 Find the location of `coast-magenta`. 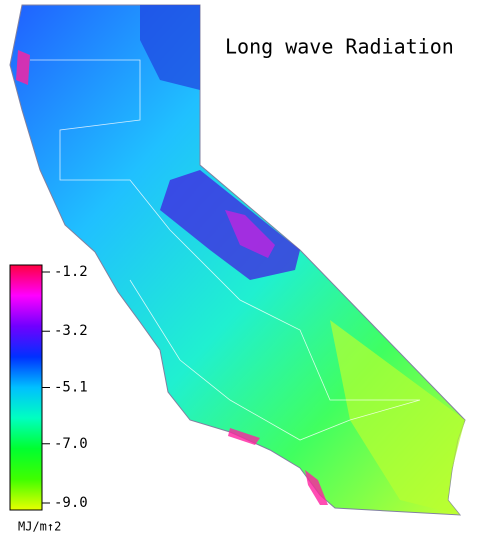

coast-magenta is located at coordinates (23, 67).